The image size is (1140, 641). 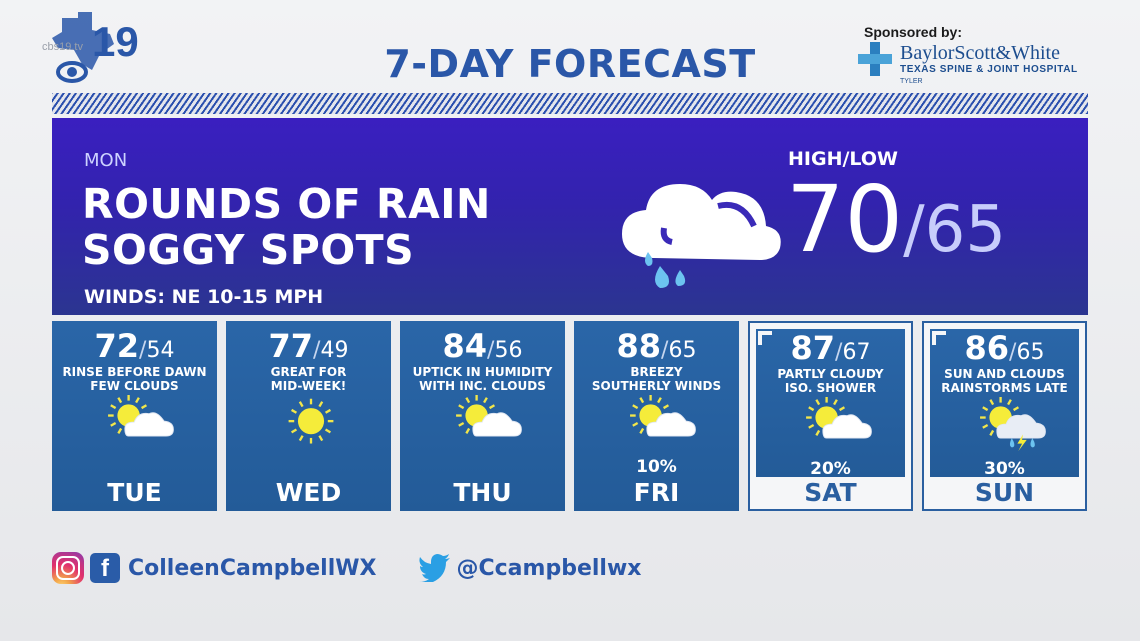 I want to click on card-description: GREAT FOR MID-WEEK!, so click(x=308, y=379).